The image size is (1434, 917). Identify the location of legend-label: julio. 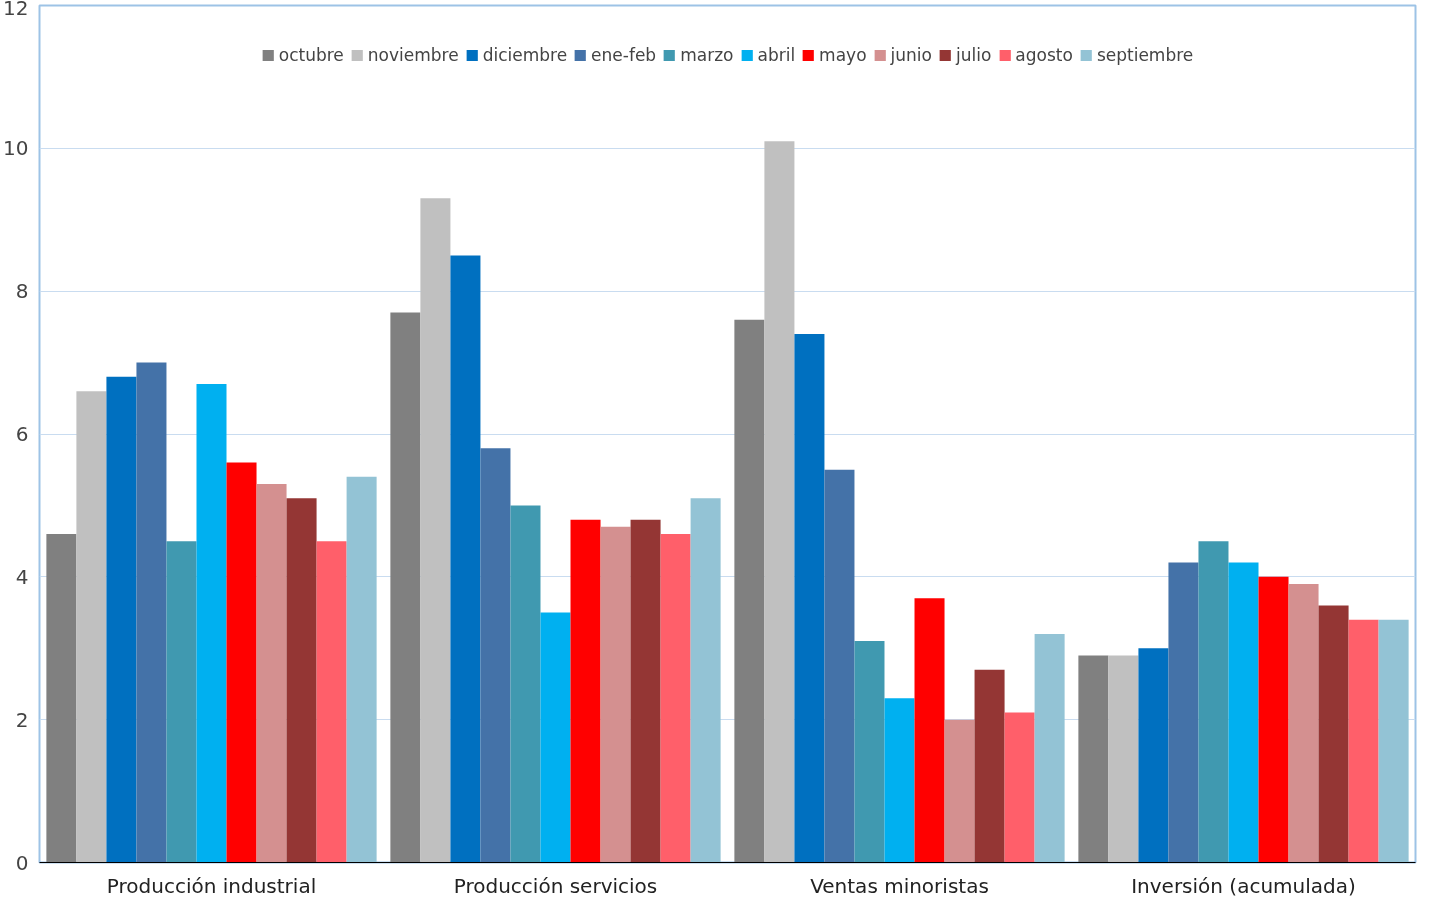
(973, 55).